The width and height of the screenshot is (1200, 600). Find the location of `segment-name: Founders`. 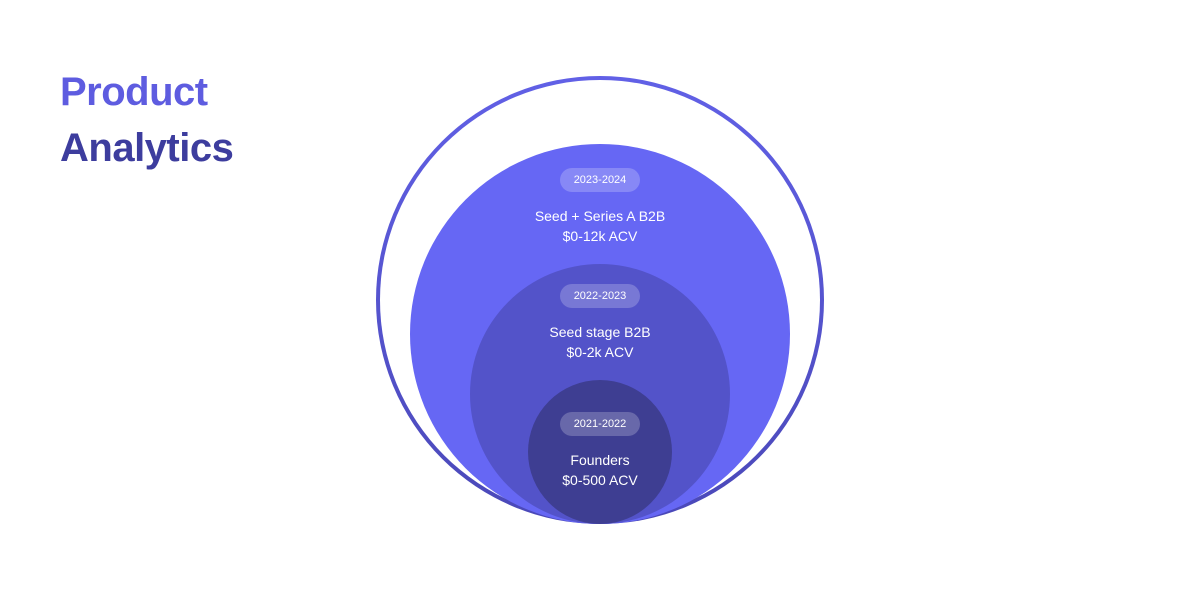

segment-name: Founders is located at coordinates (600, 460).